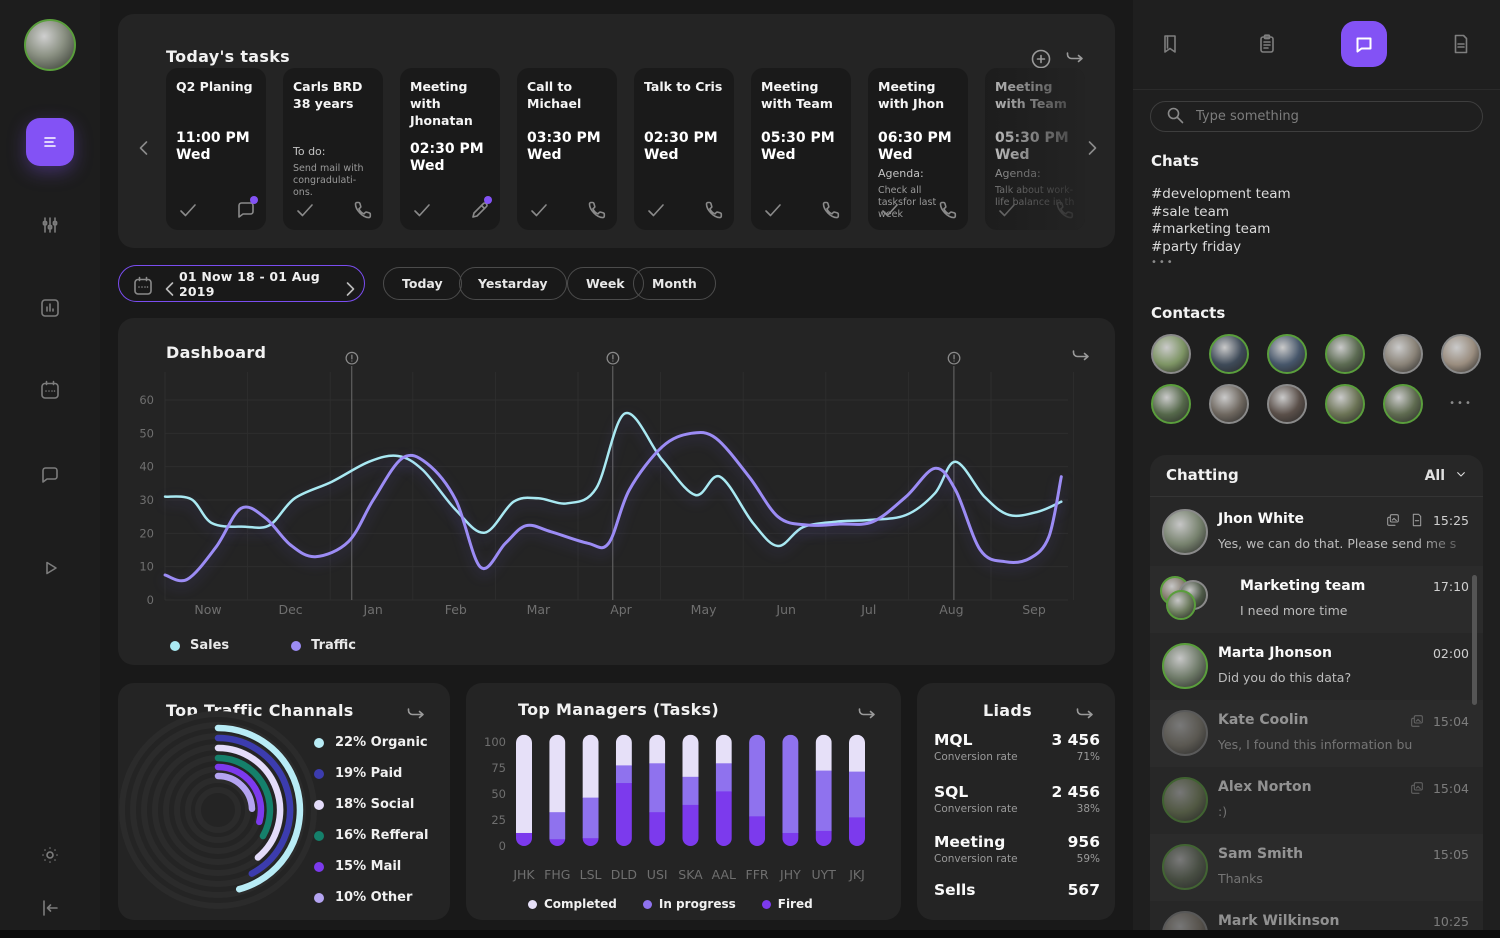  What do you see at coordinates (567, 149) in the screenshot?
I see `task-card: Call to Michael 03:30 PM Wed` at bounding box center [567, 149].